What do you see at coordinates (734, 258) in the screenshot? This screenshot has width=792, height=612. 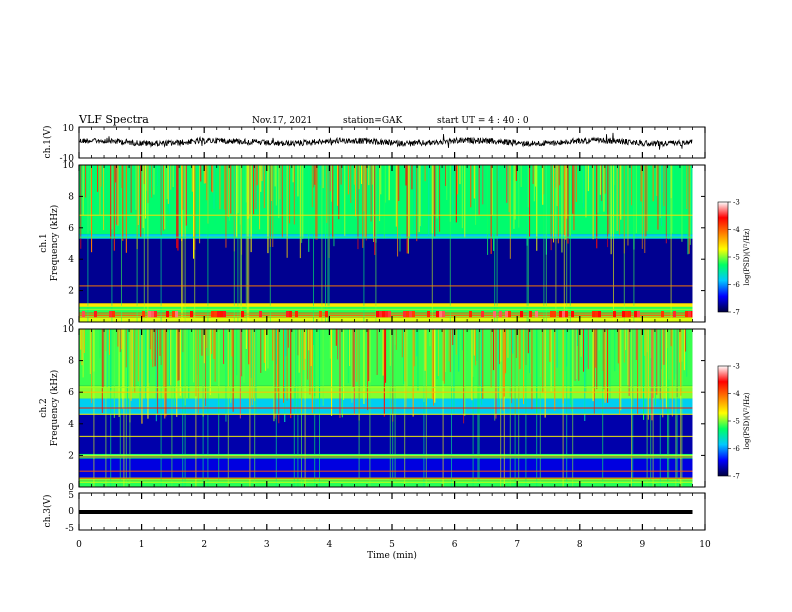 I see `ch1-colorbar-ticks: -3 -4 -5 -6 -7` at bounding box center [734, 258].